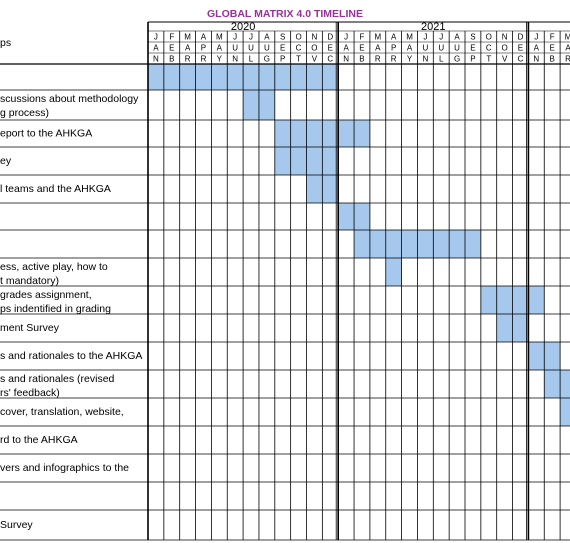  What do you see at coordinates (57, 379) in the screenshot?
I see `task-label: s and rationales (revised` at bounding box center [57, 379].